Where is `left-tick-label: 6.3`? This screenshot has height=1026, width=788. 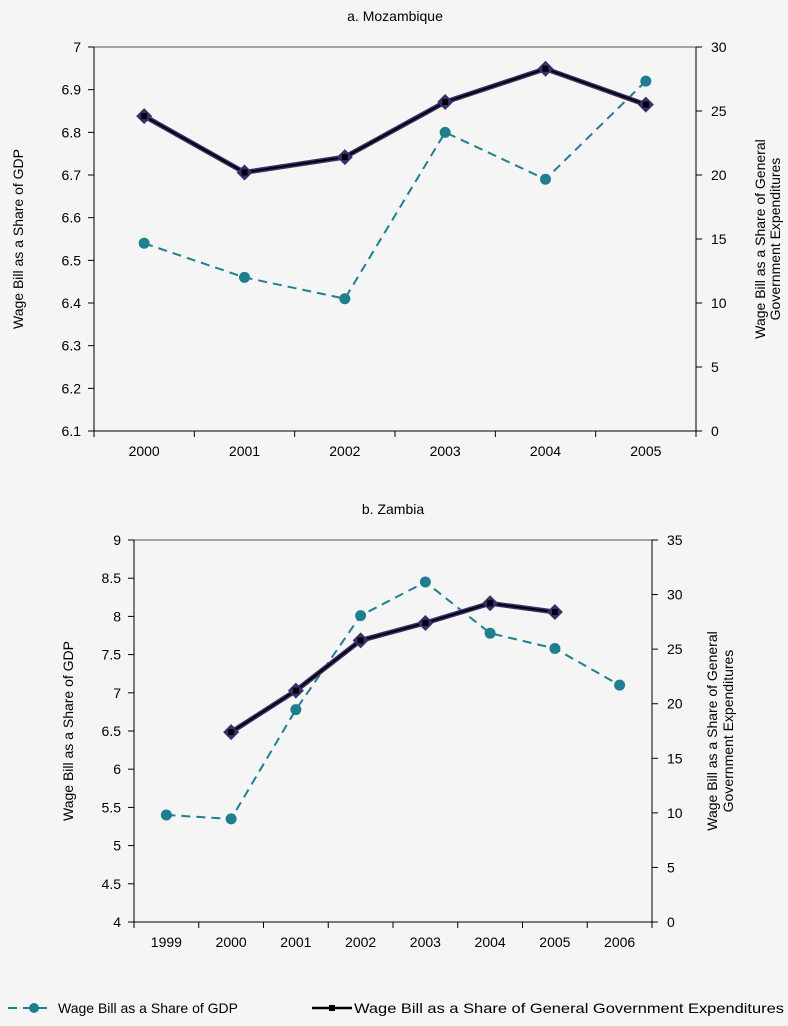
left-tick-label: 6.3 is located at coordinates (72, 346).